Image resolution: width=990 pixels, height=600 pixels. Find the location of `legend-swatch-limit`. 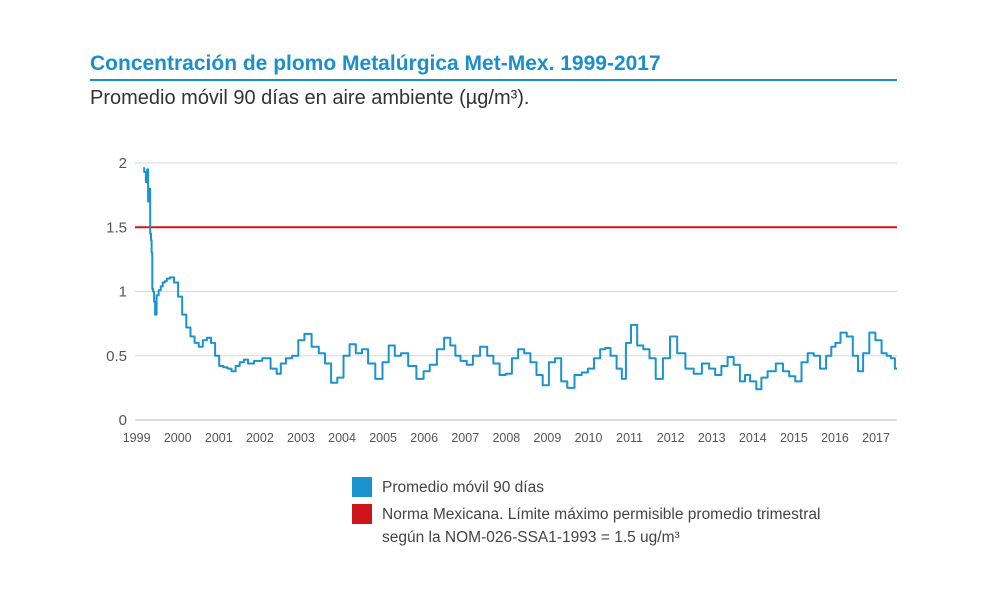

legend-swatch-limit is located at coordinates (362, 514).